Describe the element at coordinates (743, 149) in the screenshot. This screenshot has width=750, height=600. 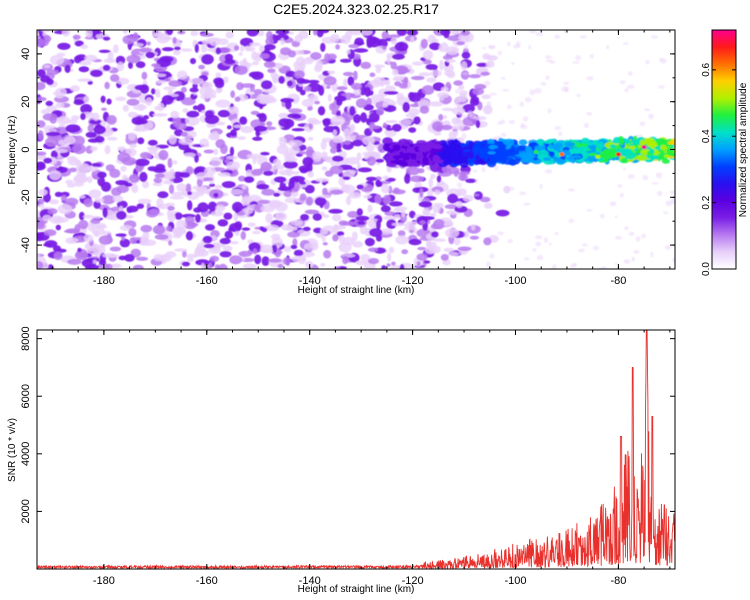
I see `colorbar-label: Normalized spectral amplitude` at that location.